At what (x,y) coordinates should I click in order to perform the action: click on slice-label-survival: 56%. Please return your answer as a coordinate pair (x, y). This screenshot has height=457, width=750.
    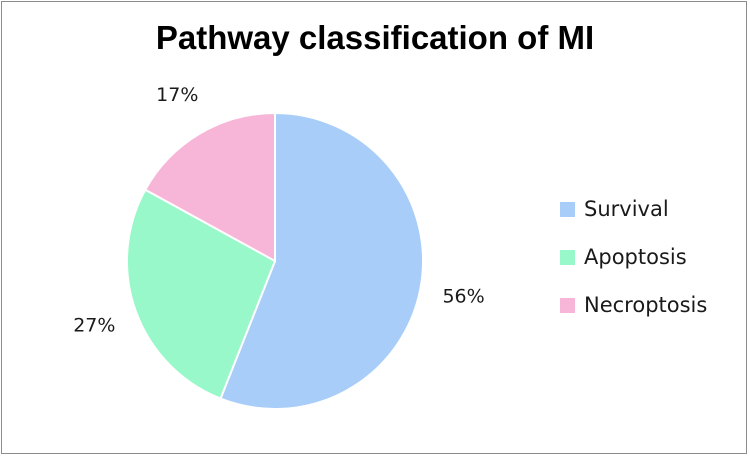
    Looking at the image, I should click on (463, 296).